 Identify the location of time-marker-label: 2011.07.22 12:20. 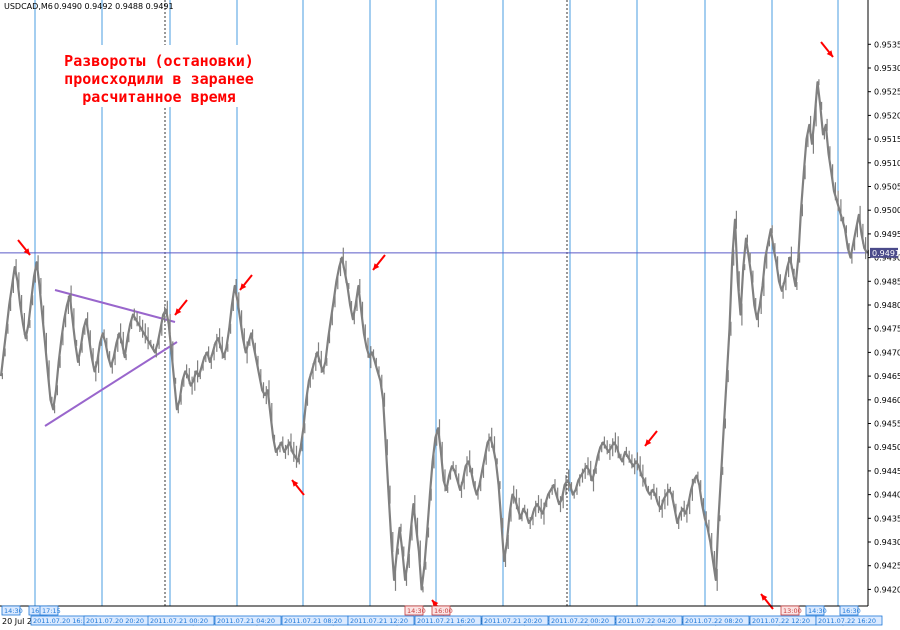
(781, 621).